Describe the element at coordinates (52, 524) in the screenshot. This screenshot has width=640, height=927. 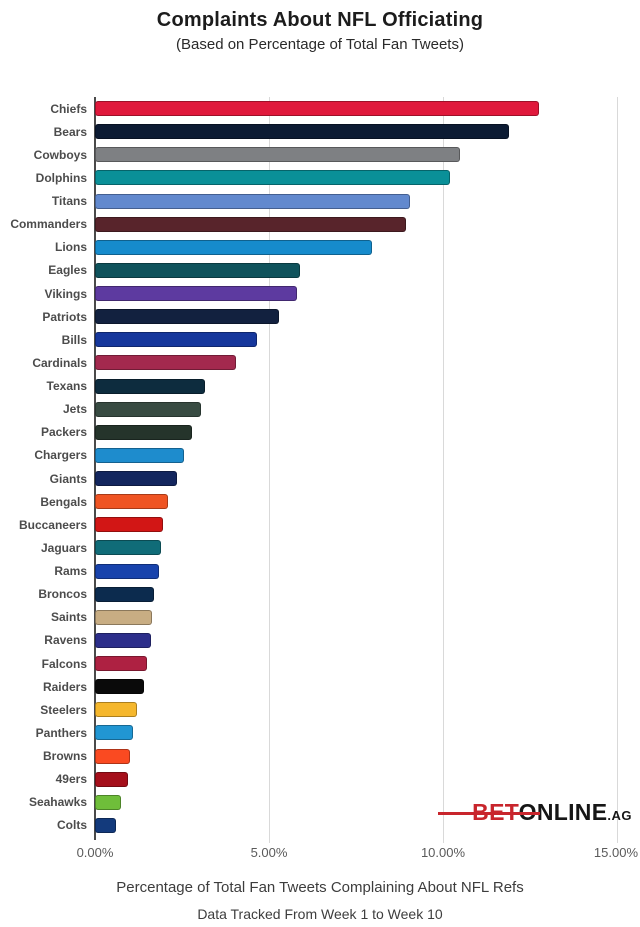
I see `team-label: Buccaneers` at that location.